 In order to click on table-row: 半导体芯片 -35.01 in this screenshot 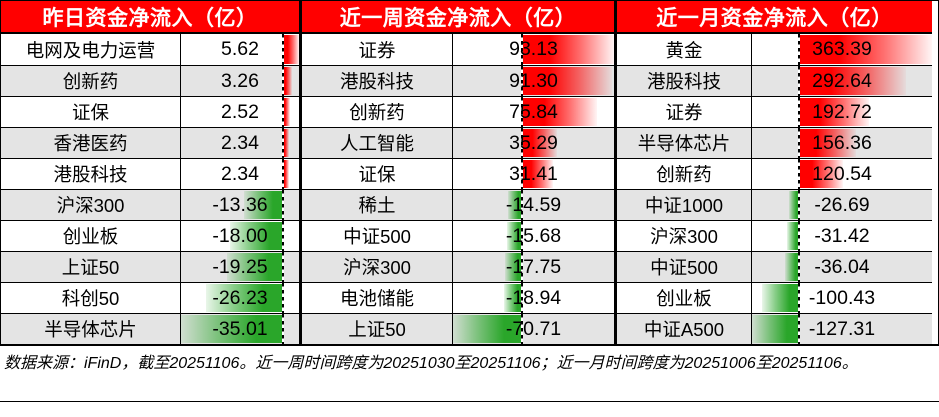, I will do `click(150, 328)`.